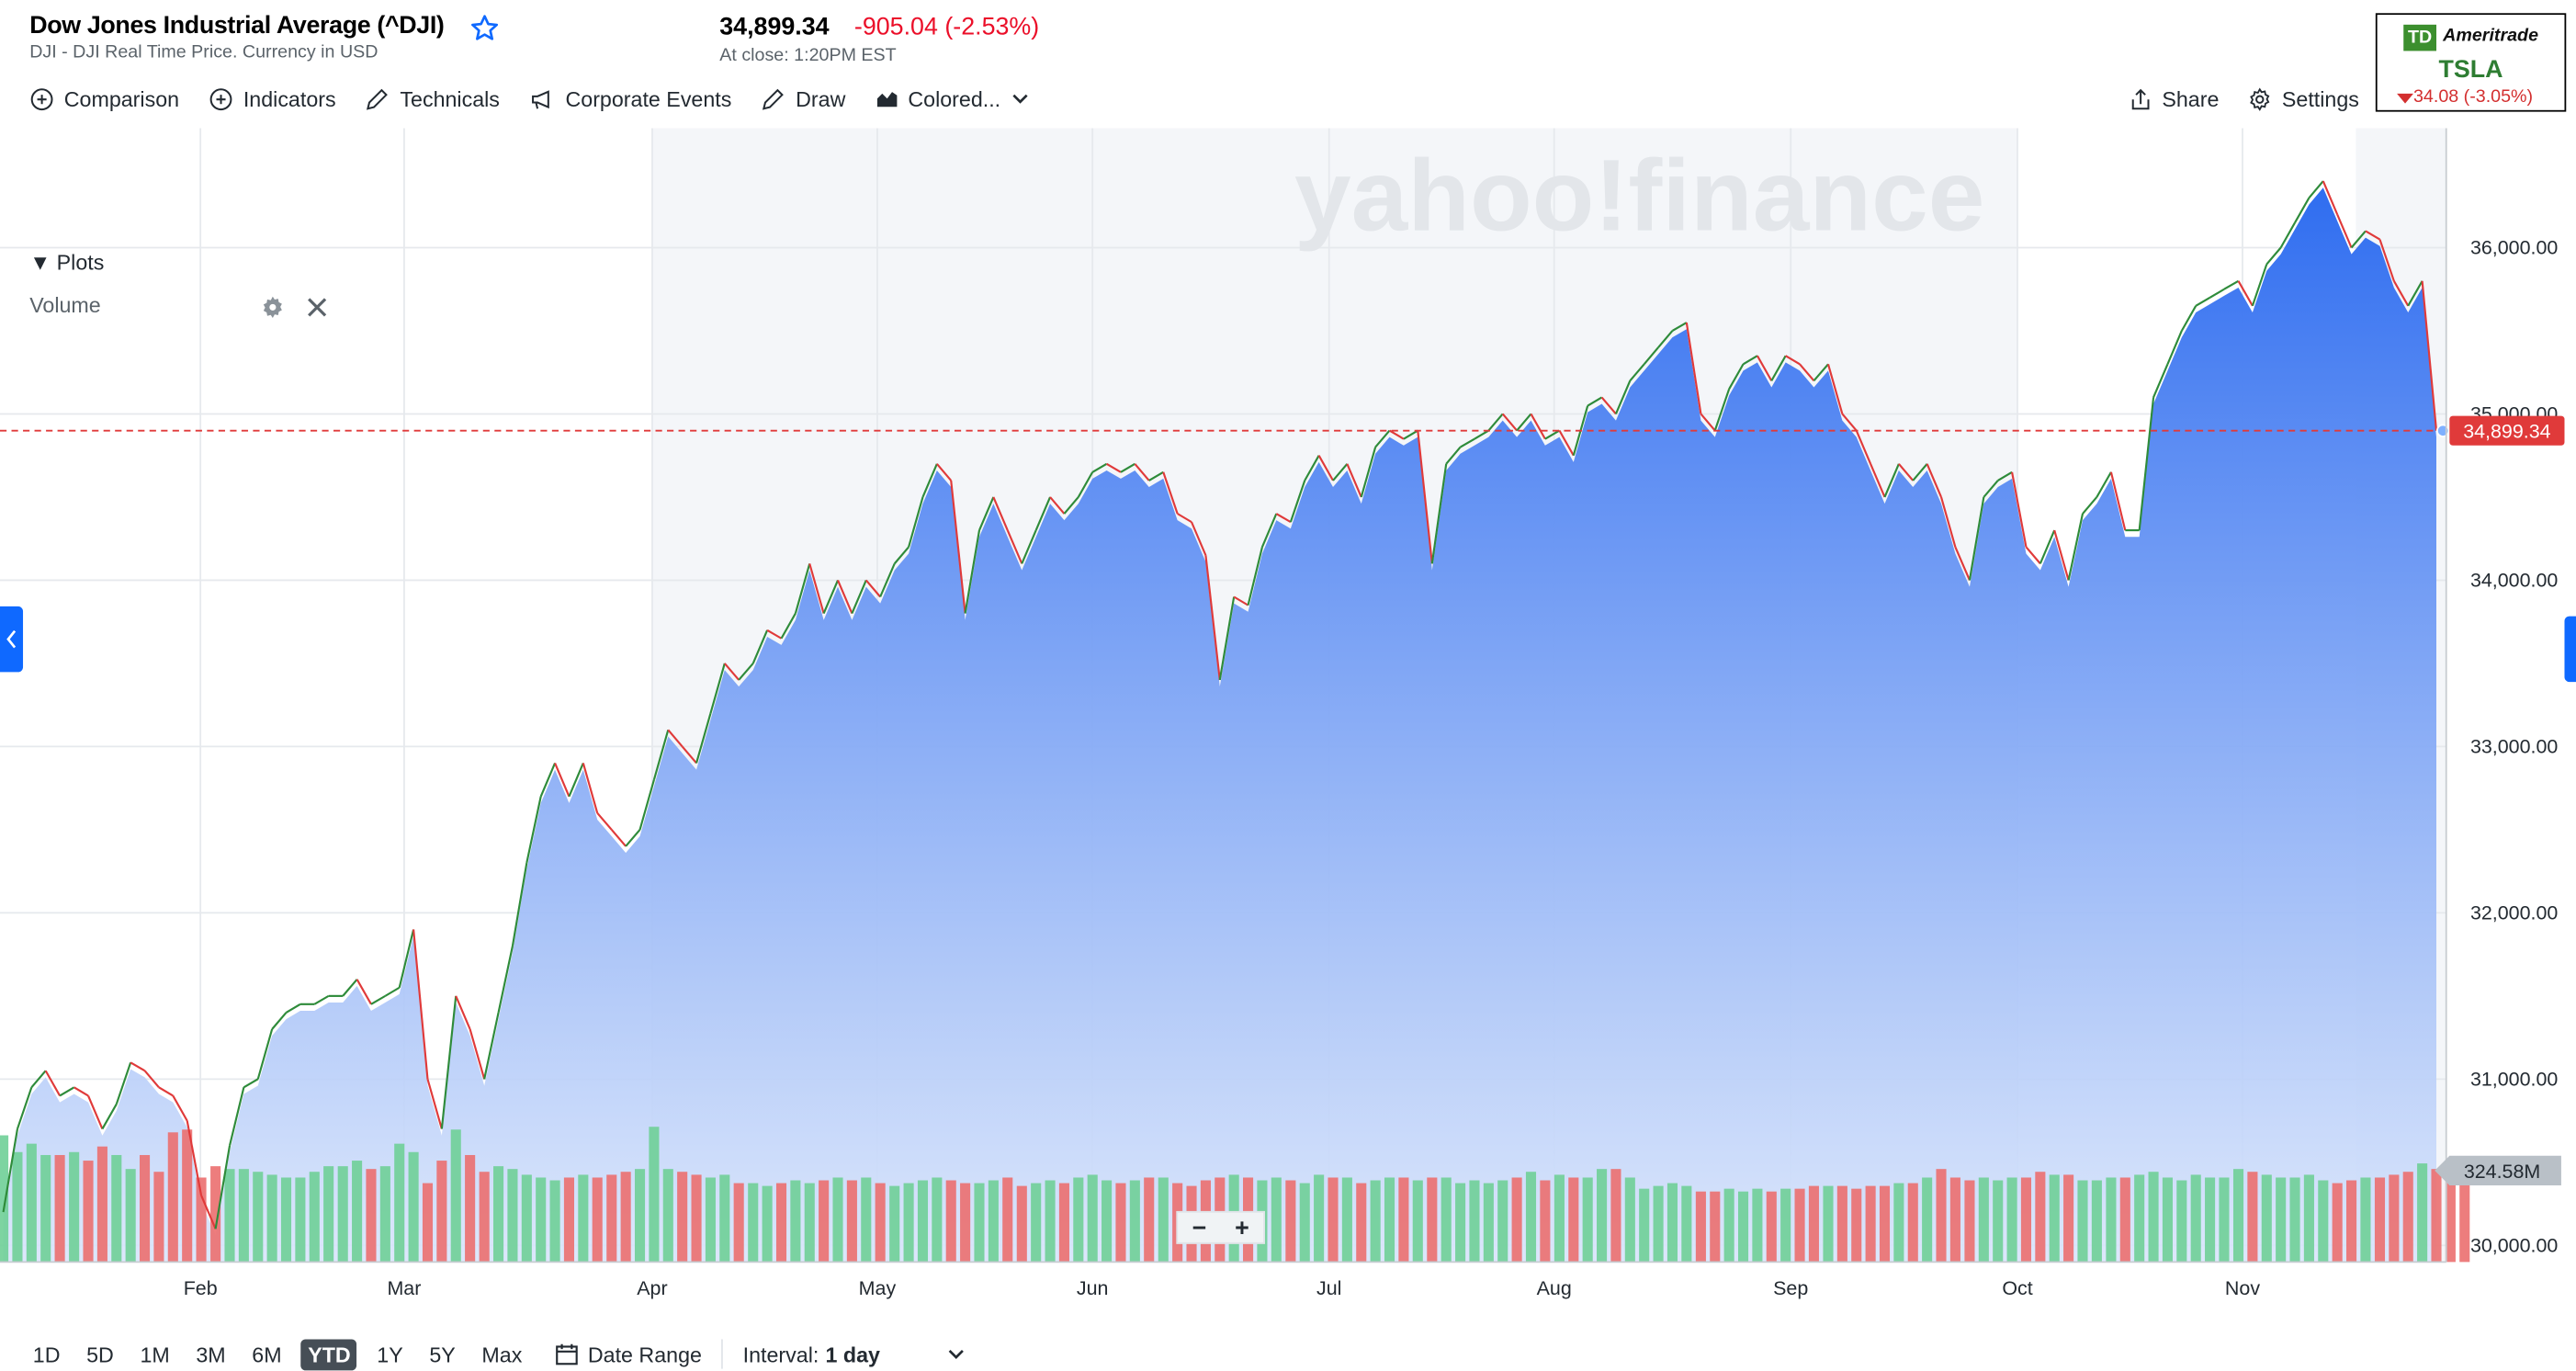 This screenshot has height=1371, width=2576. I want to click on indicators-button: Indicators, so click(272, 99).